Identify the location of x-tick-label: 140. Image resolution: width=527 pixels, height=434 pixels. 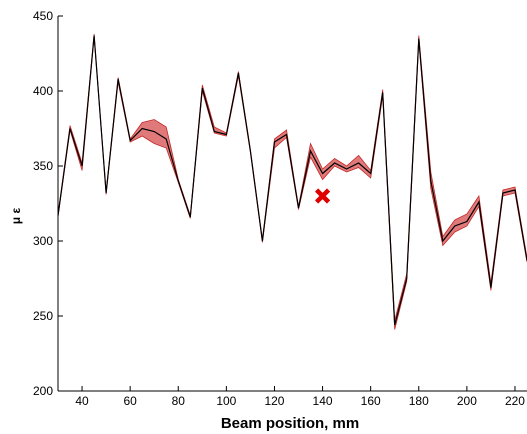
(323, 401).